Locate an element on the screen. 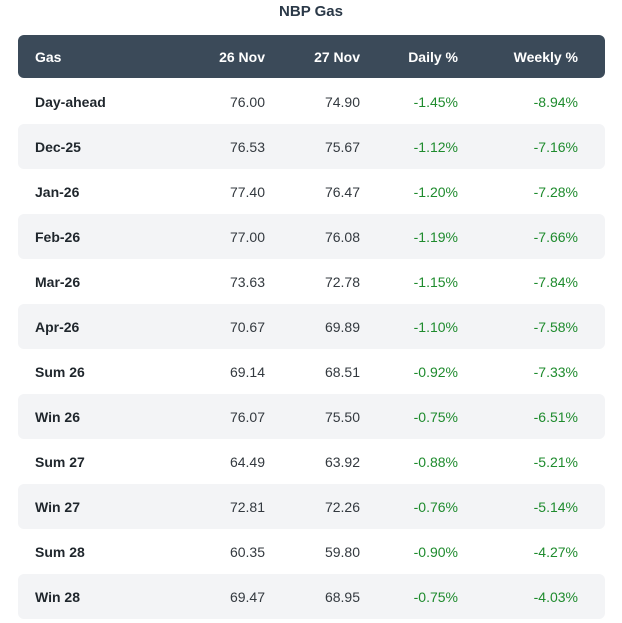 This screenshot has height=623, width=622. price-27-nov: 76.47 is located at coordinates (342, 191).